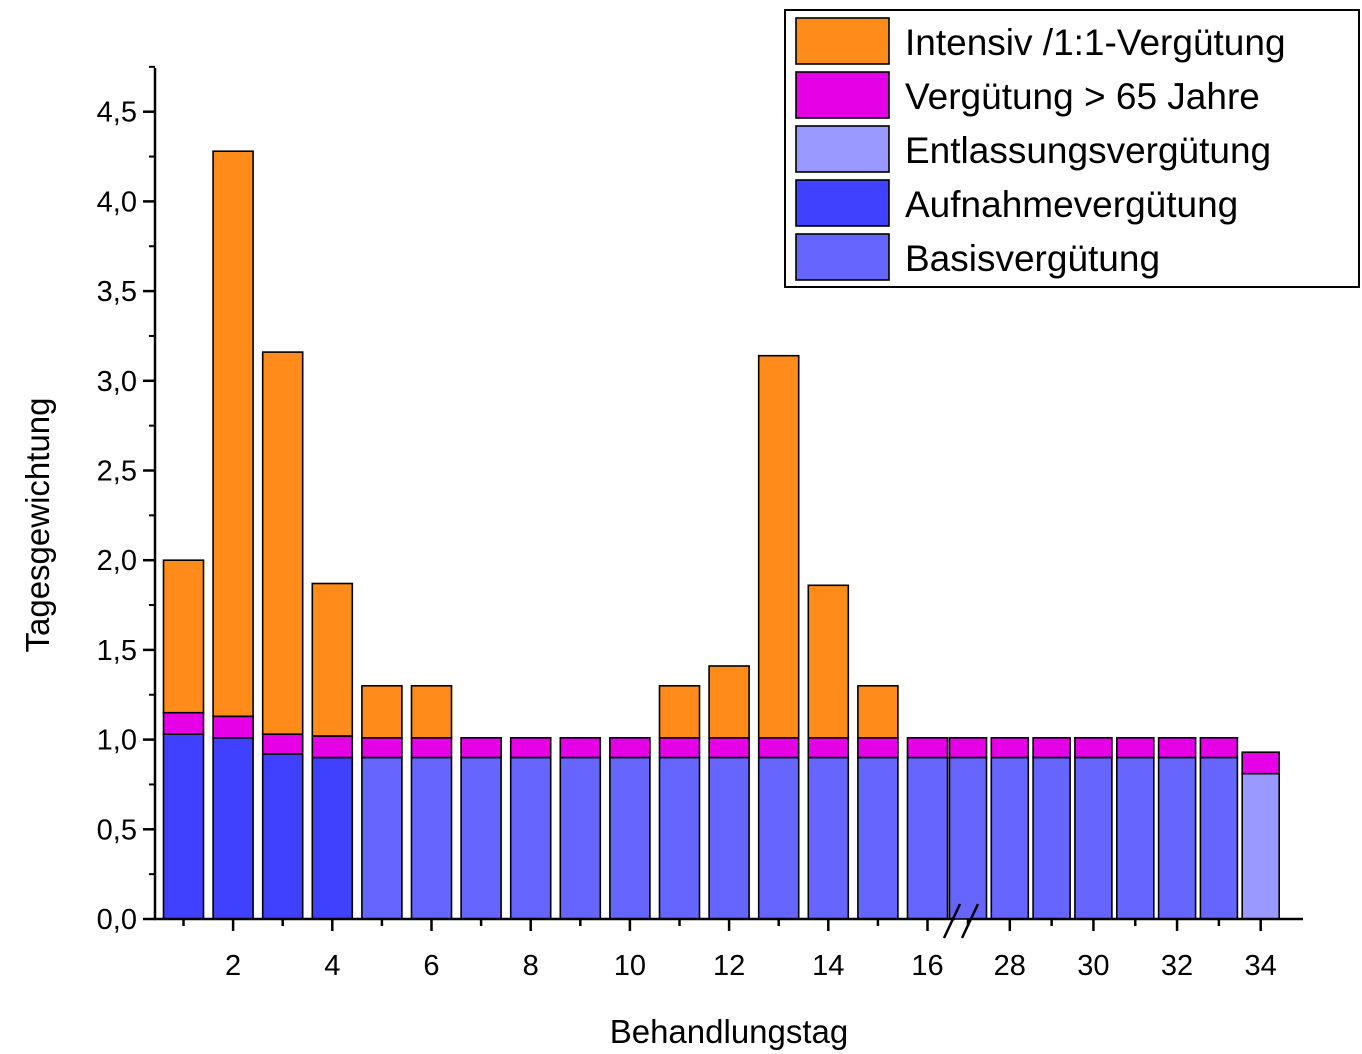  Describe the element at coordinates (1093, 747) in the screenshot. I see `bar-day30-series3` at that location.